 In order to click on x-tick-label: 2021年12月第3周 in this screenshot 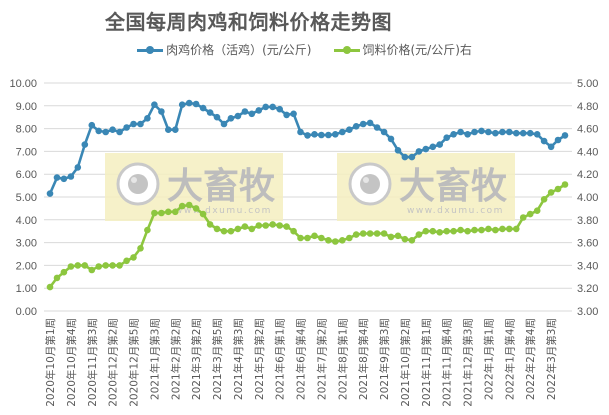, I will do `click(468, 362)`.